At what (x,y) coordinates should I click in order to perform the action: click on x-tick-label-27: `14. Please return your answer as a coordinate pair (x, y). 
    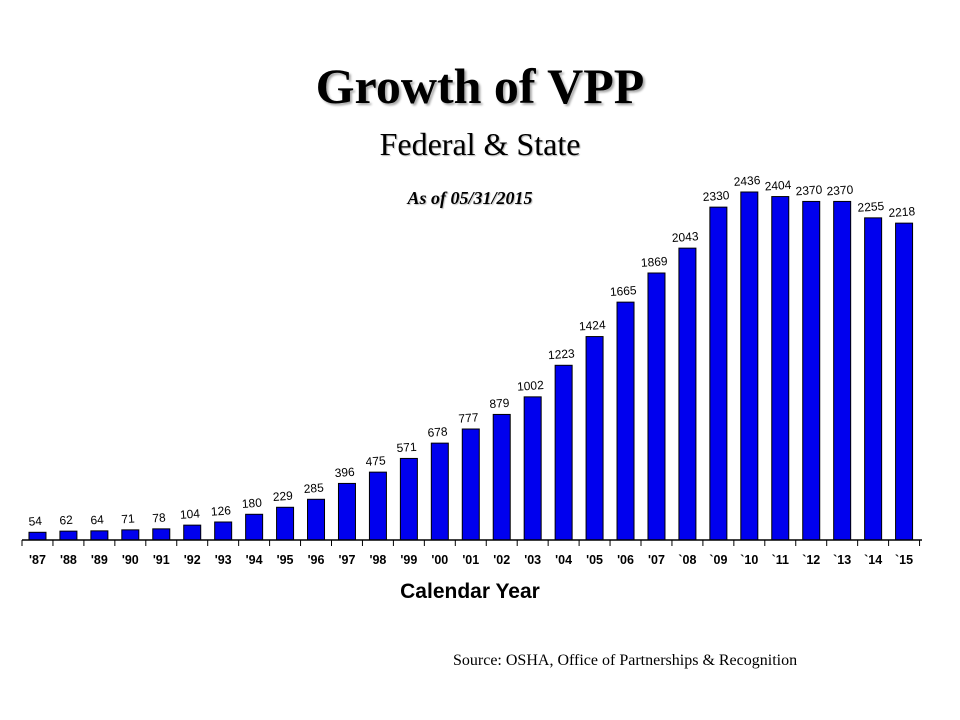
    Looking at the image, I should click on (873, 560).